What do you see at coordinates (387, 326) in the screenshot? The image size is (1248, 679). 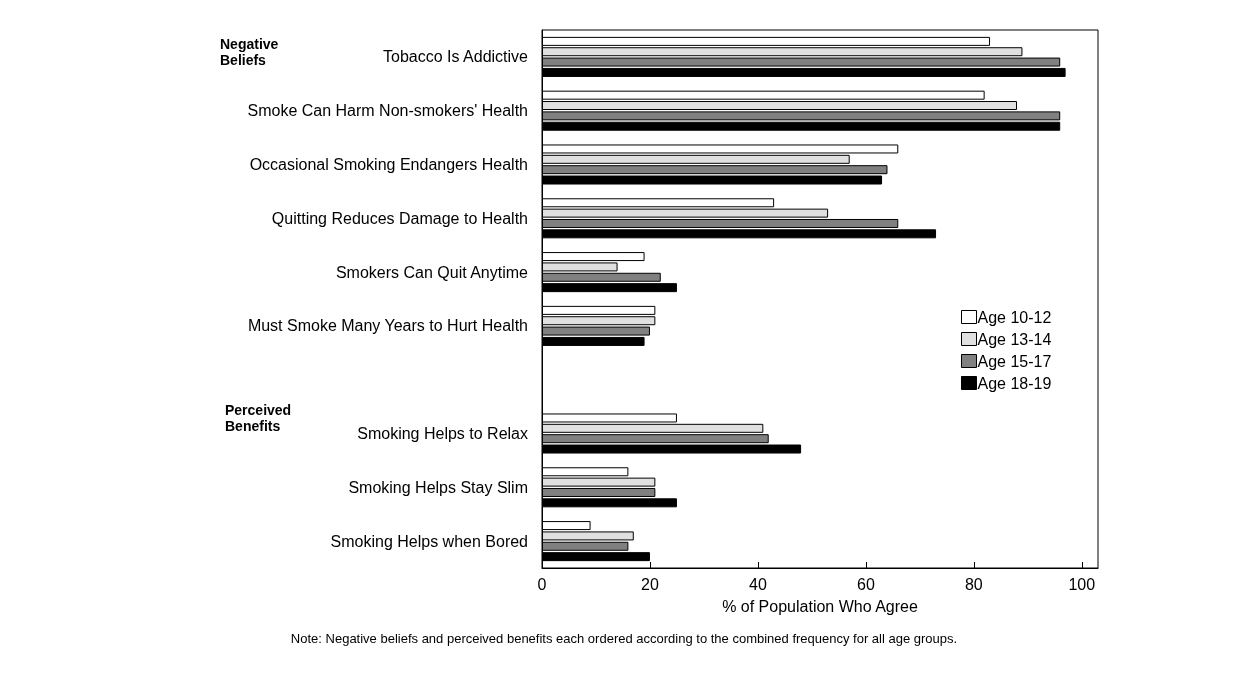 I see `y-tick-label: Must Smoke Many Years to Hurt Health` at bounding box center [387, 326].